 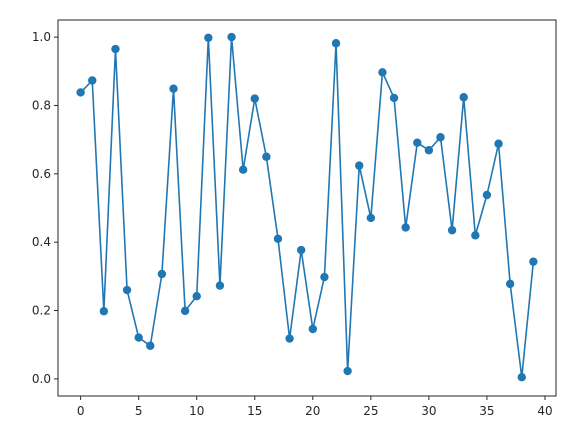 I want to click on x-tick-label: 20, so click(x=312, y=411).